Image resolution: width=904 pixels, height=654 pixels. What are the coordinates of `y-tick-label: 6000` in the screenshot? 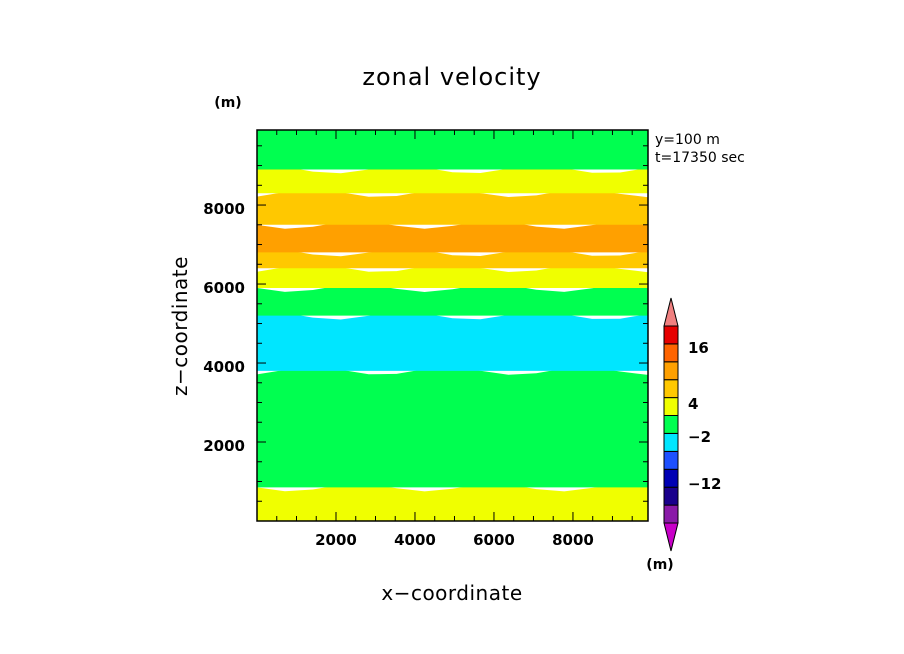 It's located at (224, 288).